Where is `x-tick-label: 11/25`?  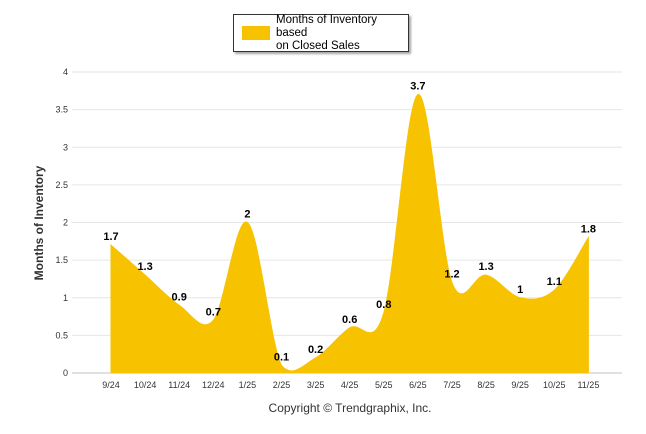
x-tick-label: 11/25 is located at coordinates (588, 385).